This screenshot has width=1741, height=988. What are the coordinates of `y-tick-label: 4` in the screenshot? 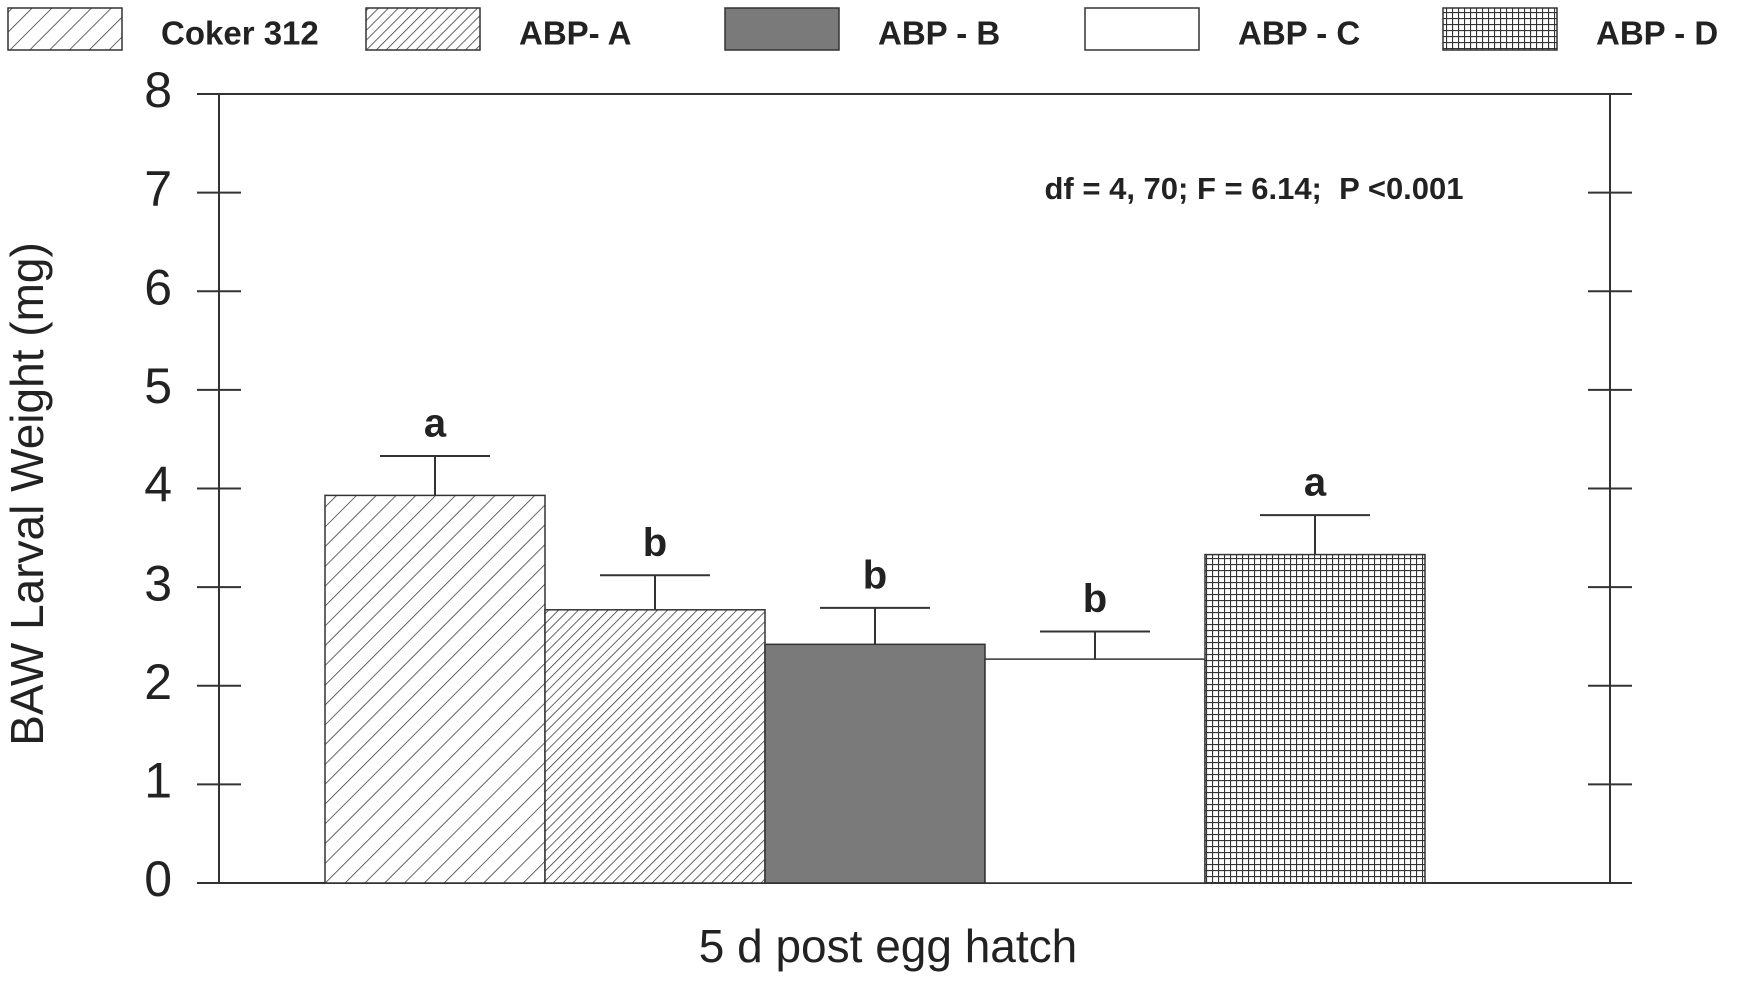 It's located at (158, 485).